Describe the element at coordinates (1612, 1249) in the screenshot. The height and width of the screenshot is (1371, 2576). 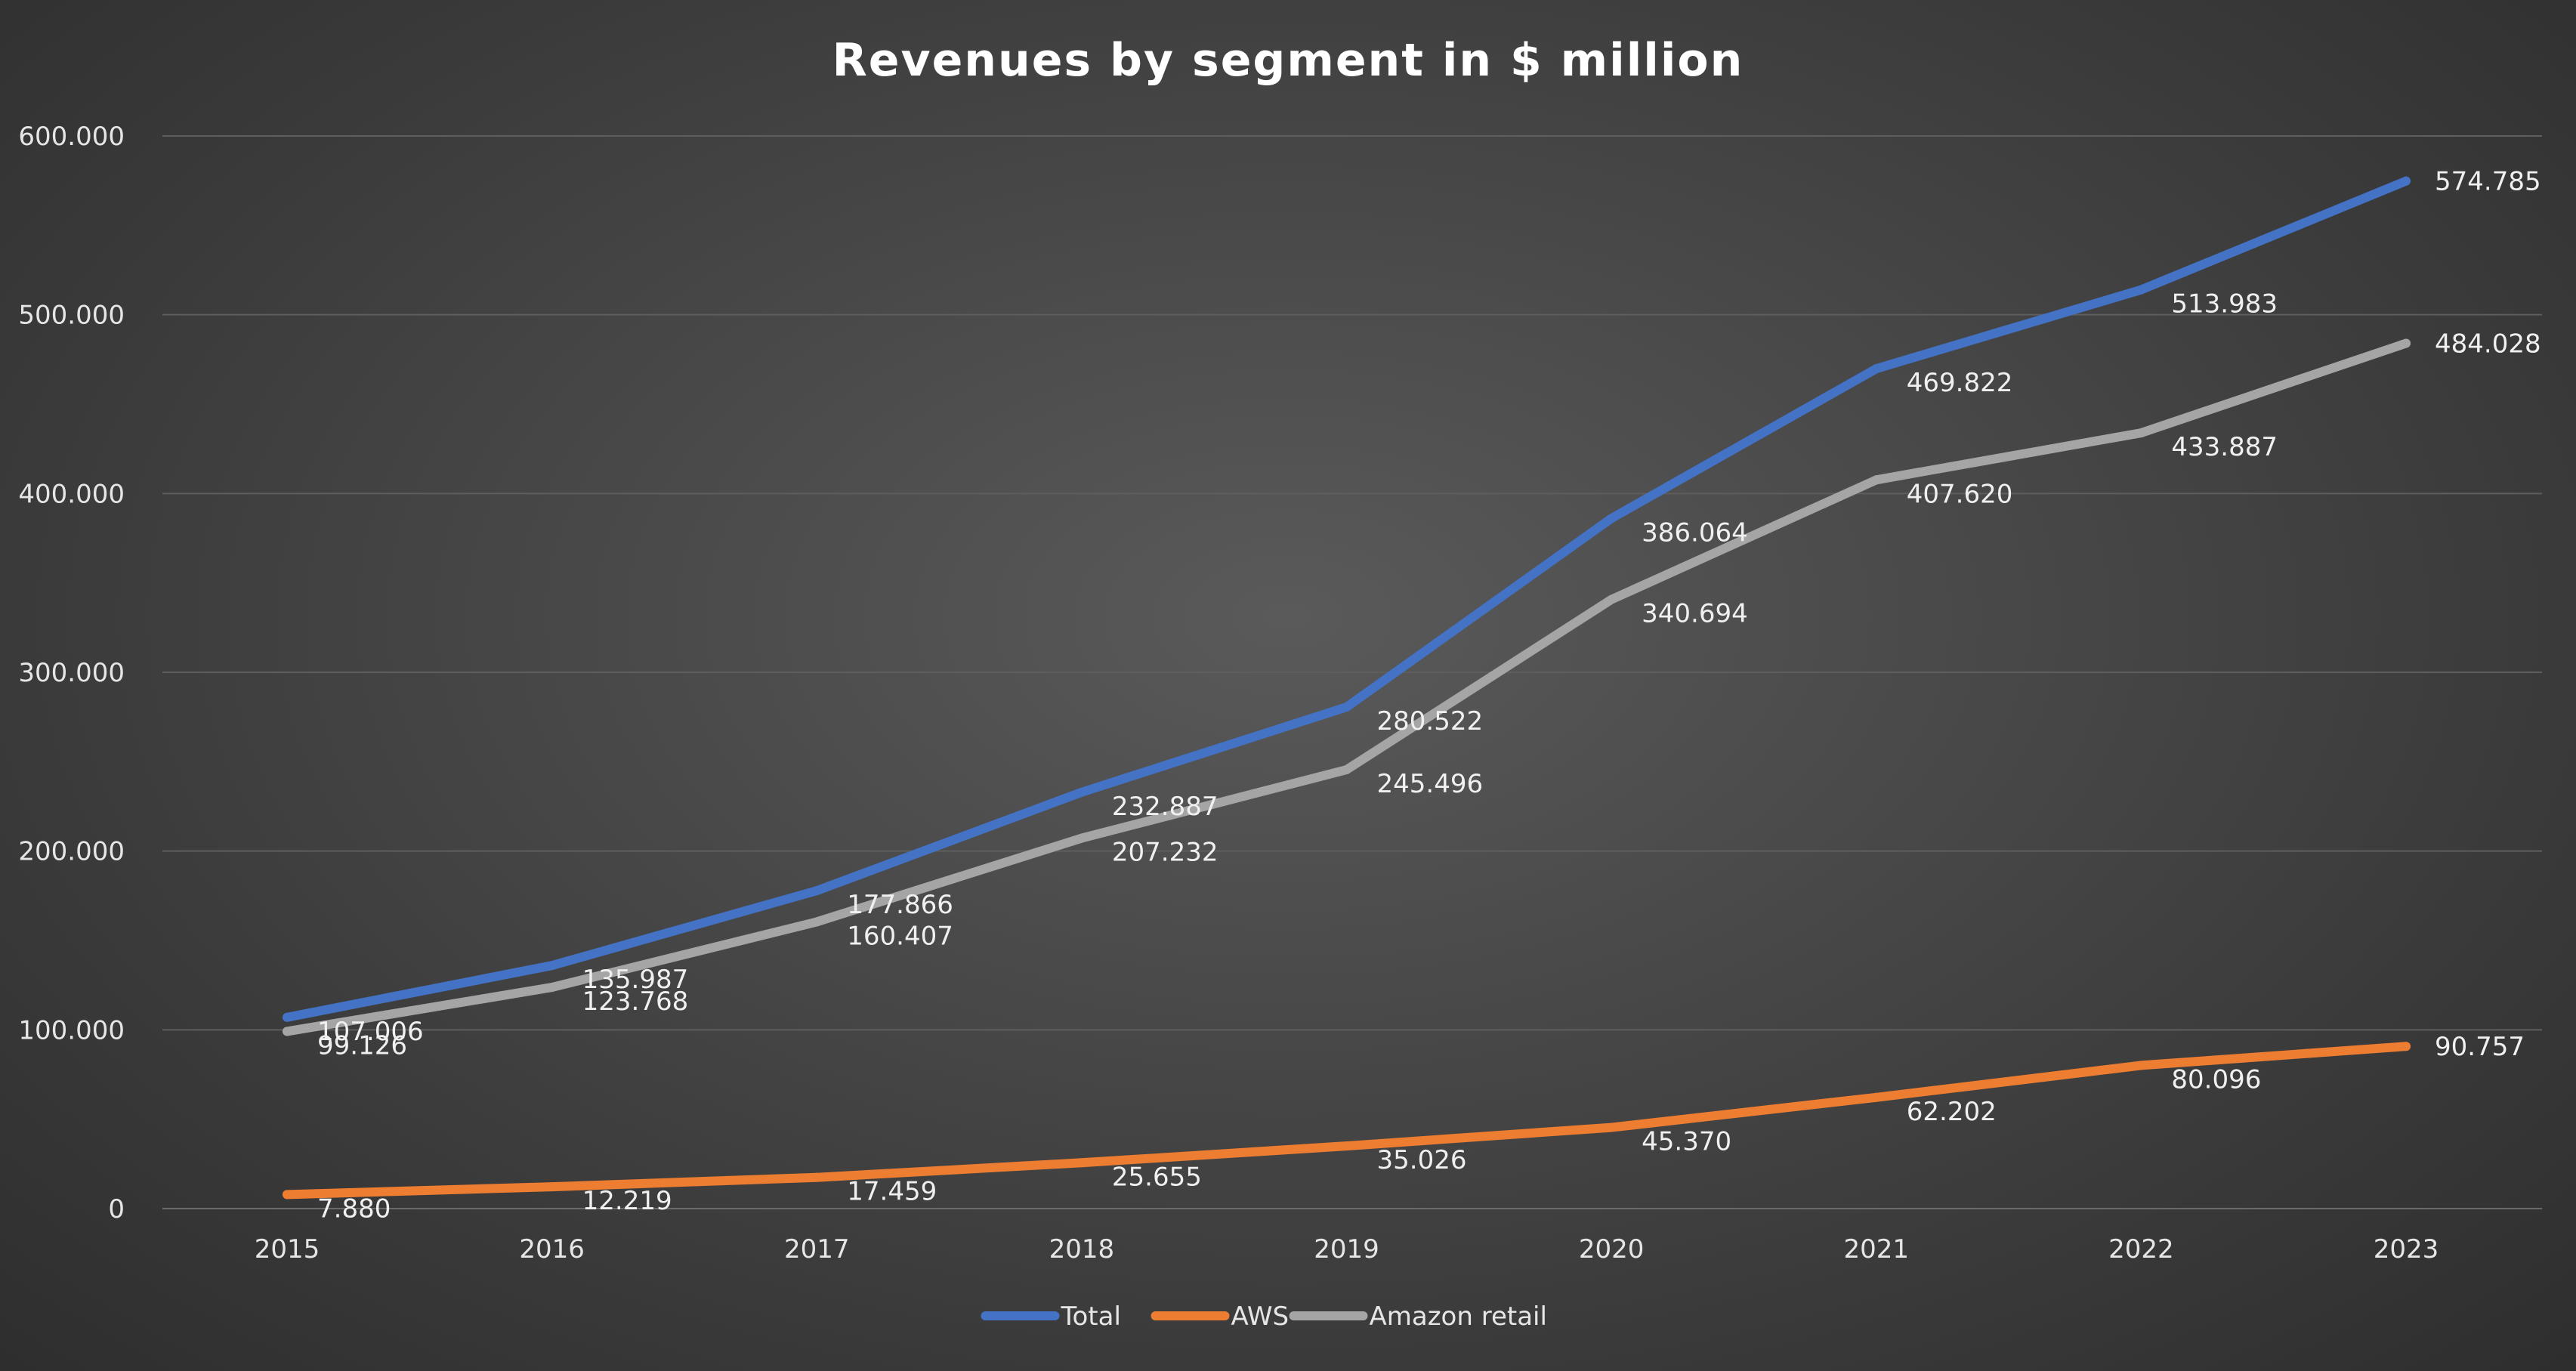
I see `x-tick-label: 2020` at that location.